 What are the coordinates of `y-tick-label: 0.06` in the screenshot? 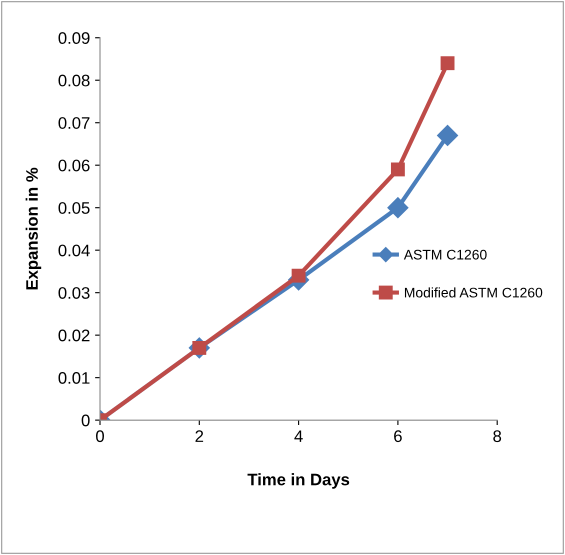 It's located at (74, 166).